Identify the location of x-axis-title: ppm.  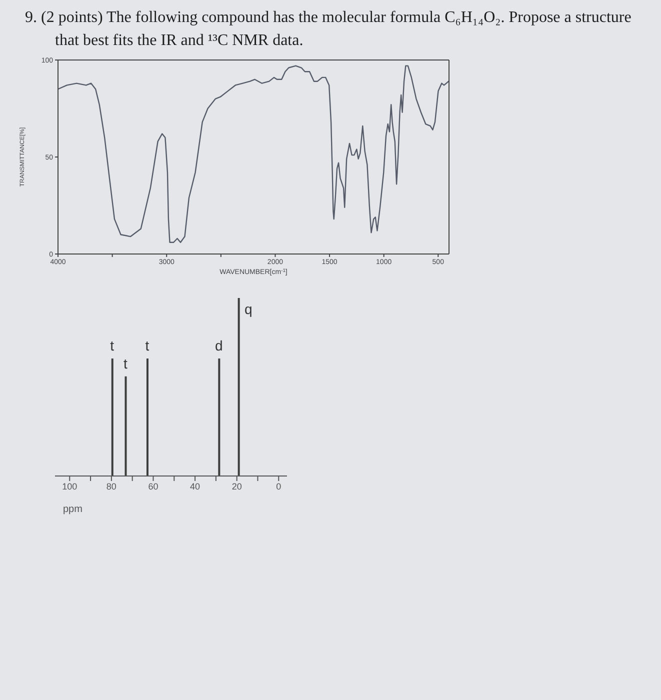
(72, 509).